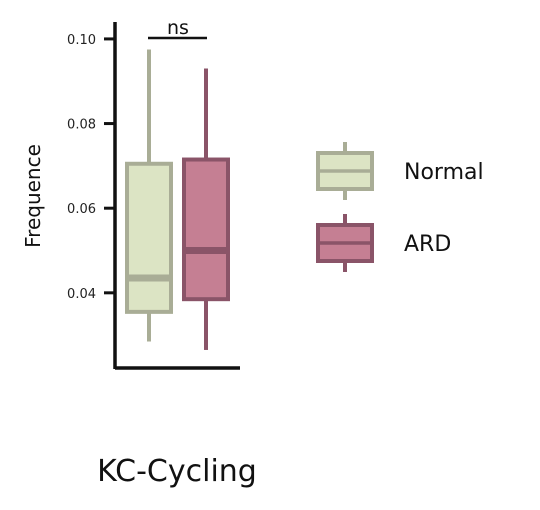 Image resolution: width=540 pixels, height=510 pixels. I want to click on y-axis-title: Frequence, so click(33, 196).